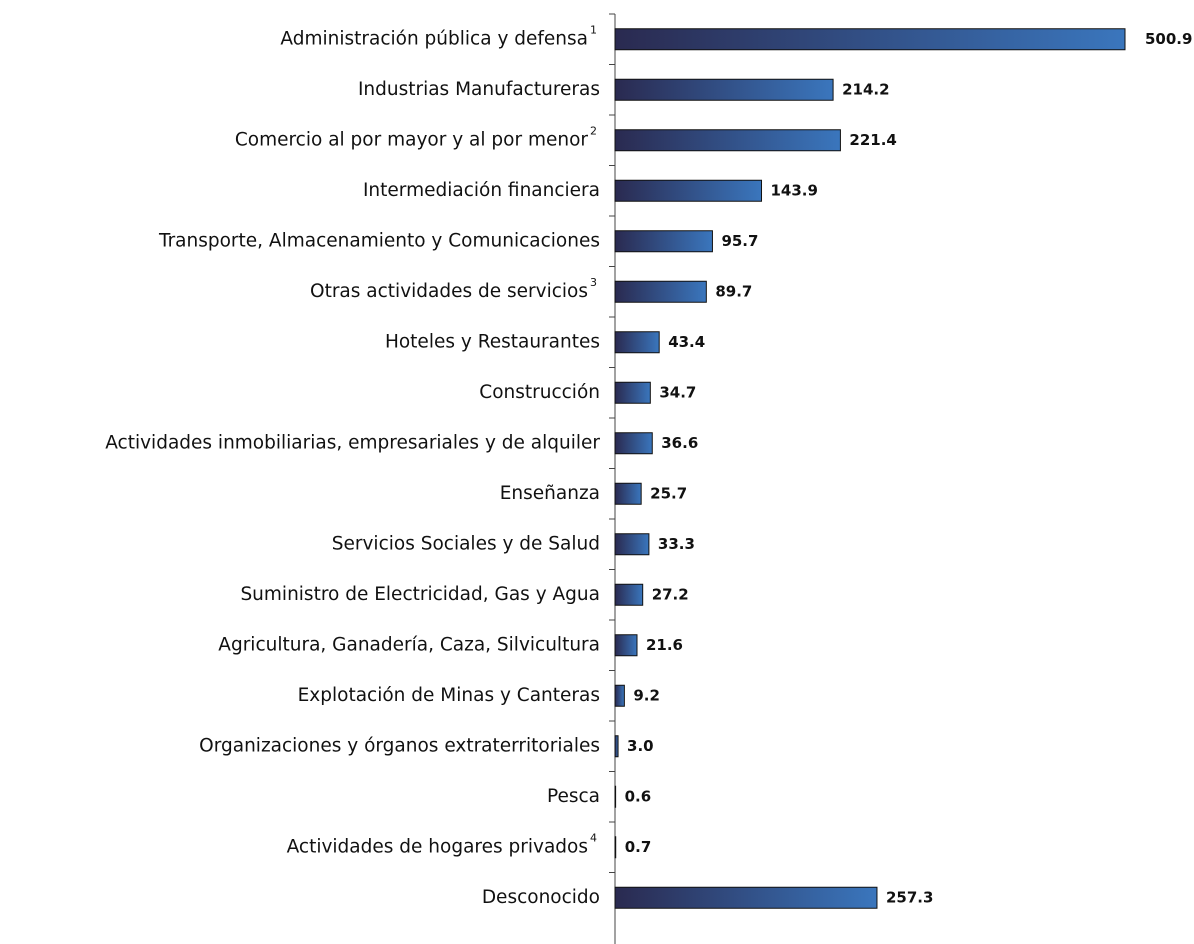 The width and height of the screenshot is (1194, 944). I want to click on value-label: 33.3, so click(676, 544).